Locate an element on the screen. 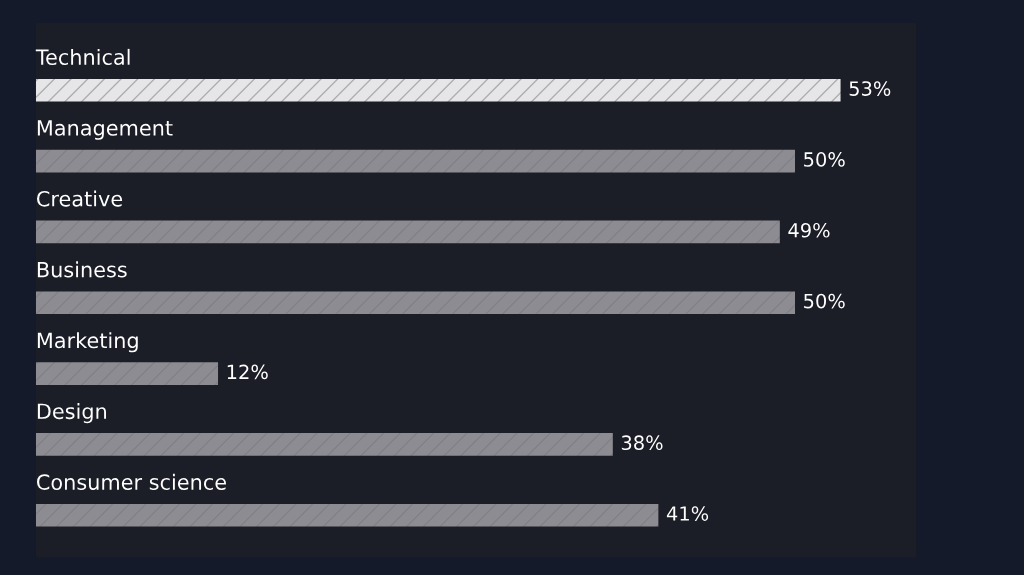  y-tick-label: Management is located at coordinates (105, 130).